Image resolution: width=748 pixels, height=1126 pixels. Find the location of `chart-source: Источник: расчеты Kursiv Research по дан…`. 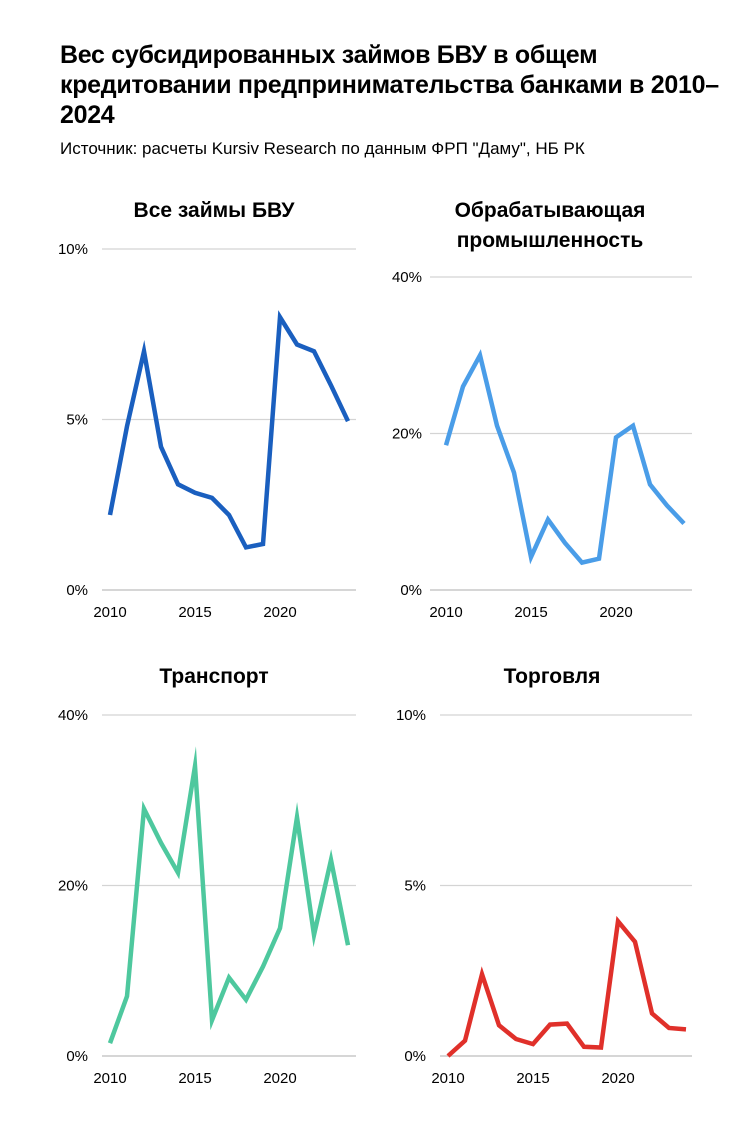

chart-source: Источник: расчеты Kursiv Research по дан… is located at coordinates (322, 148).